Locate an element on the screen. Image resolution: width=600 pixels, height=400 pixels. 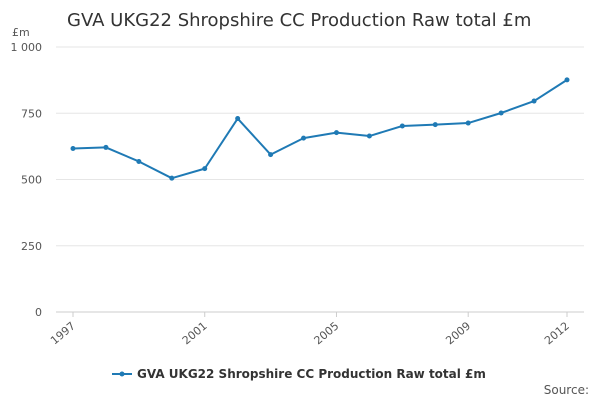
y-tick-label: 250 is located at coordinates (31, 246).